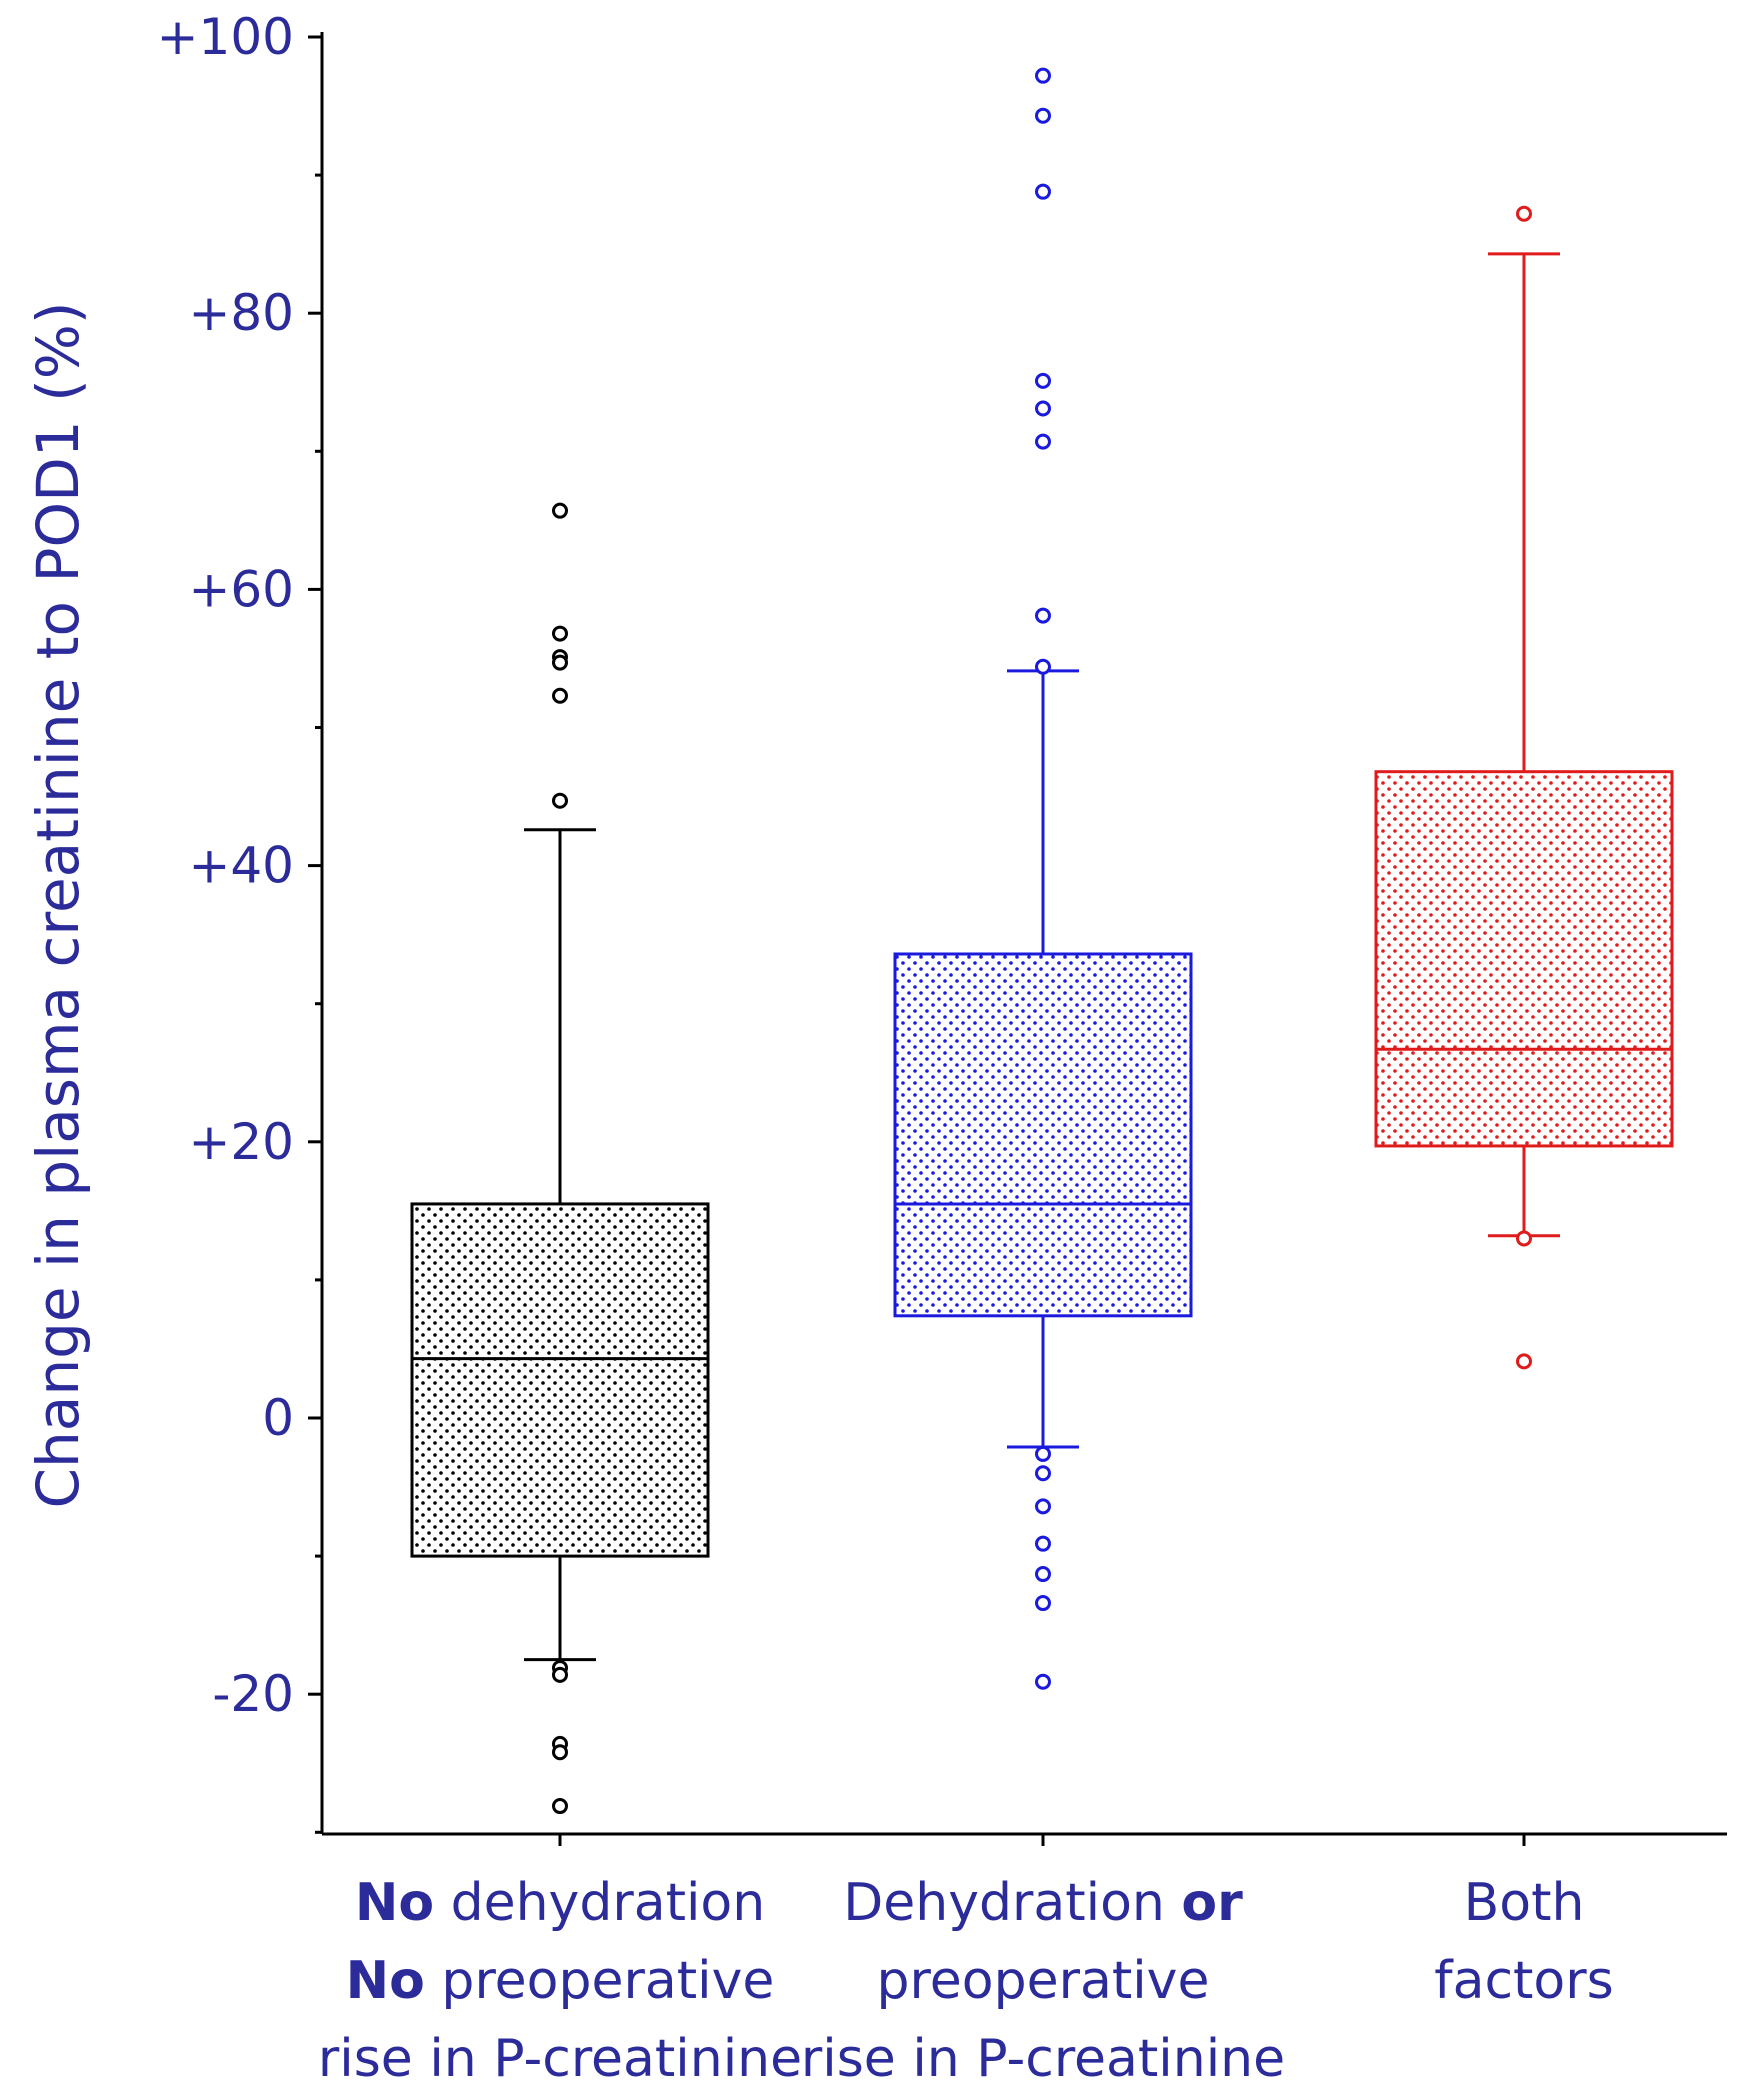 The height and width of the screenshot is (2098, 1744). I want to click on x-category-label-text: factors, so click(1523, 1981).